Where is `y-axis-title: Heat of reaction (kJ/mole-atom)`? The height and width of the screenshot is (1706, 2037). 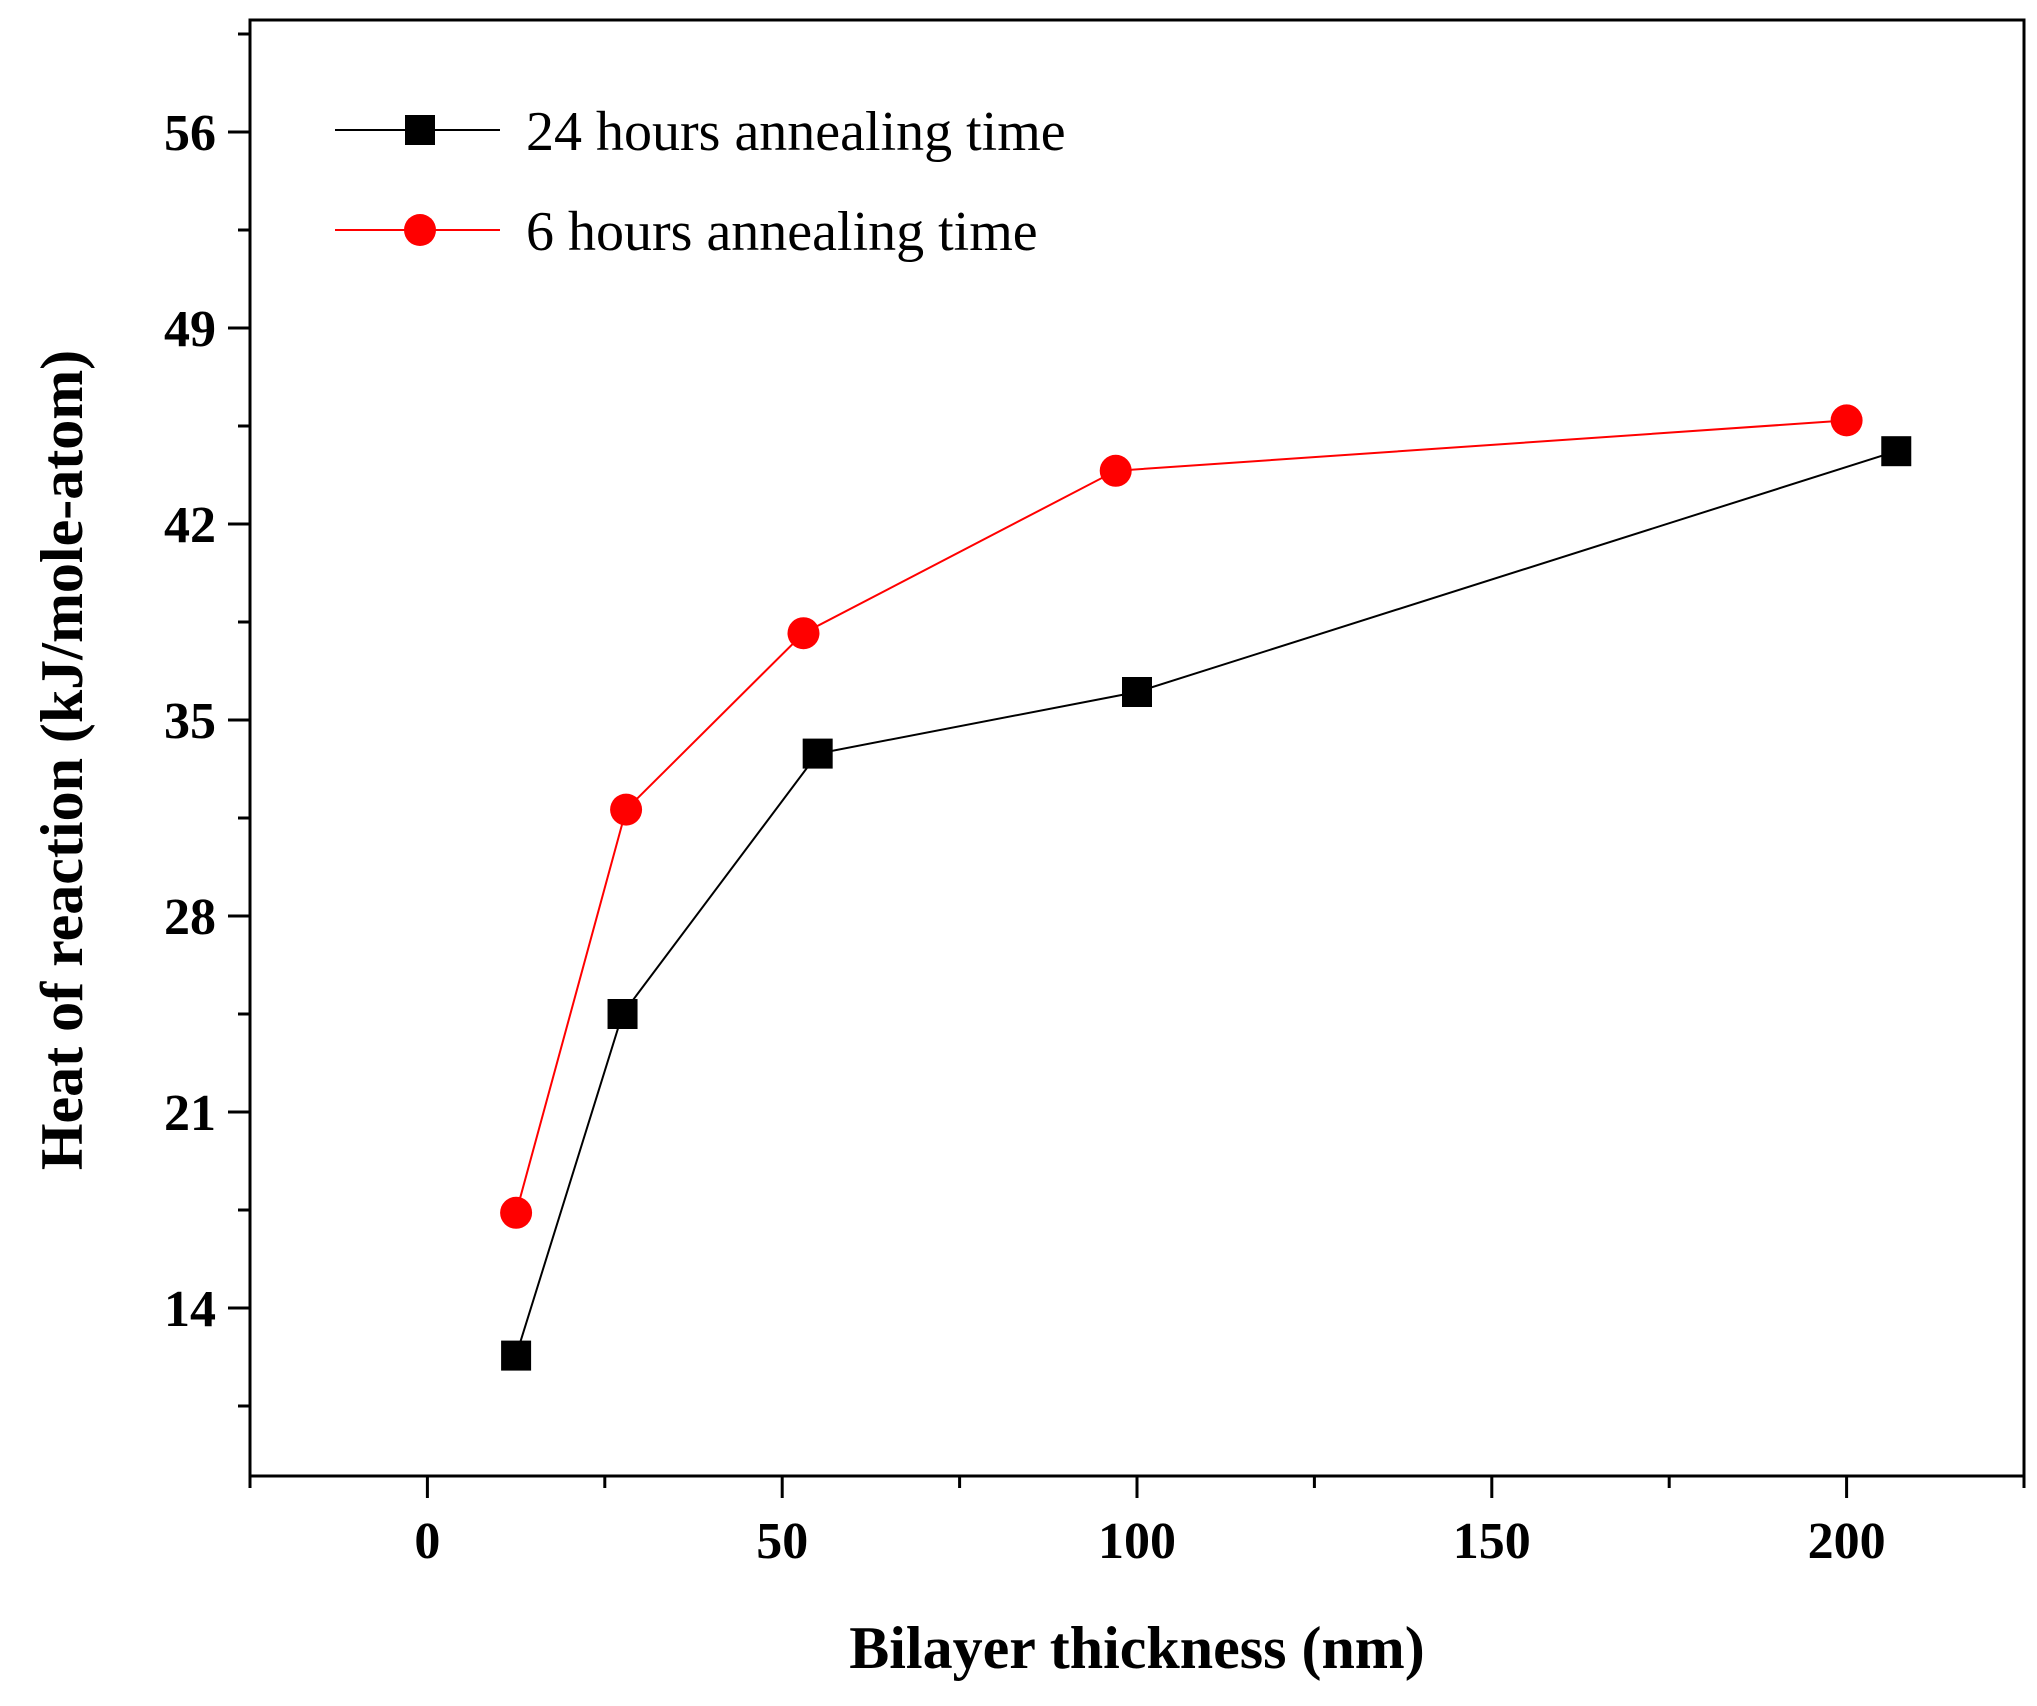
y-axis-title: Heat of reaction (kJ/mole-atom) is located at coordinates (62, 760).